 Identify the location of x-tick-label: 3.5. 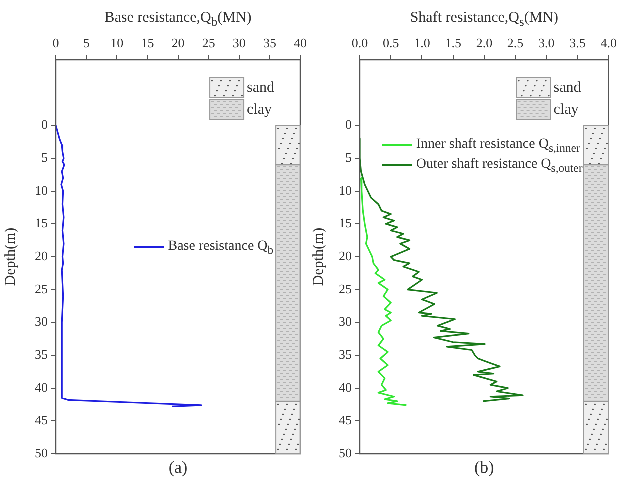
(578, 43).